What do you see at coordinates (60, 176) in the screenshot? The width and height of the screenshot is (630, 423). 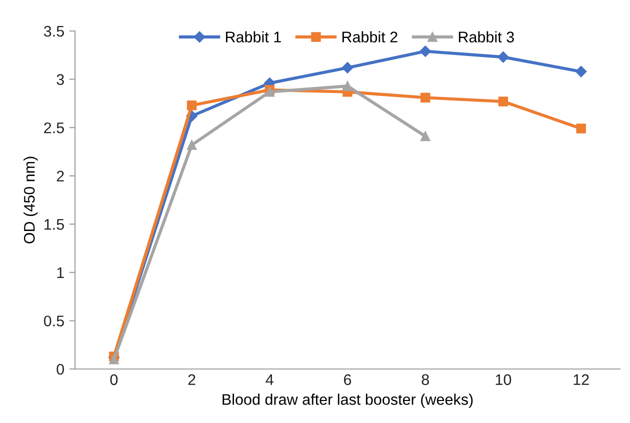 I see `y-tick-label: 2` at bounding box center [60, 176].